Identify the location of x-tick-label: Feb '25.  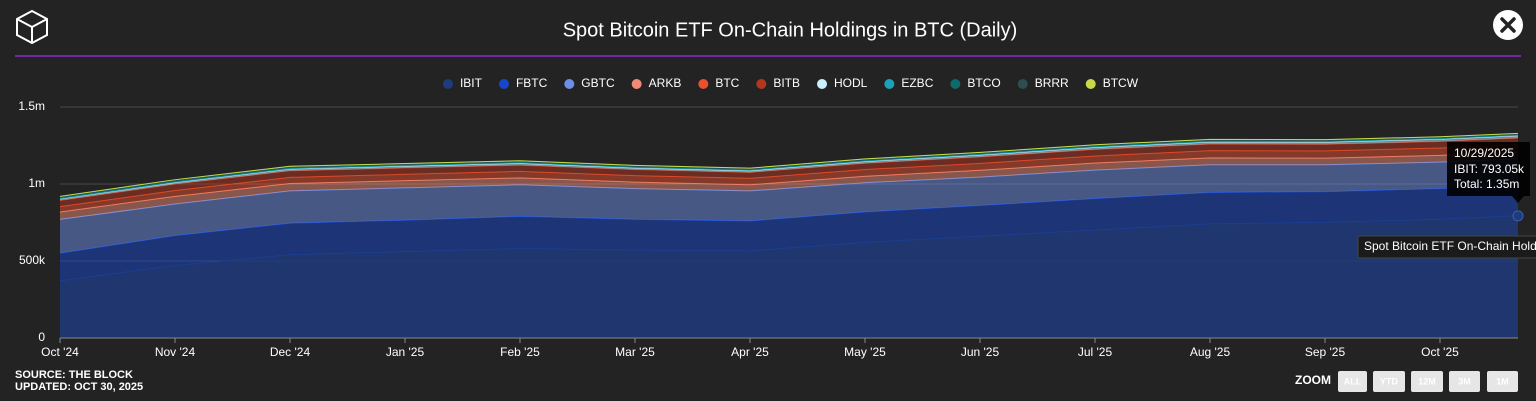
(520, 352).